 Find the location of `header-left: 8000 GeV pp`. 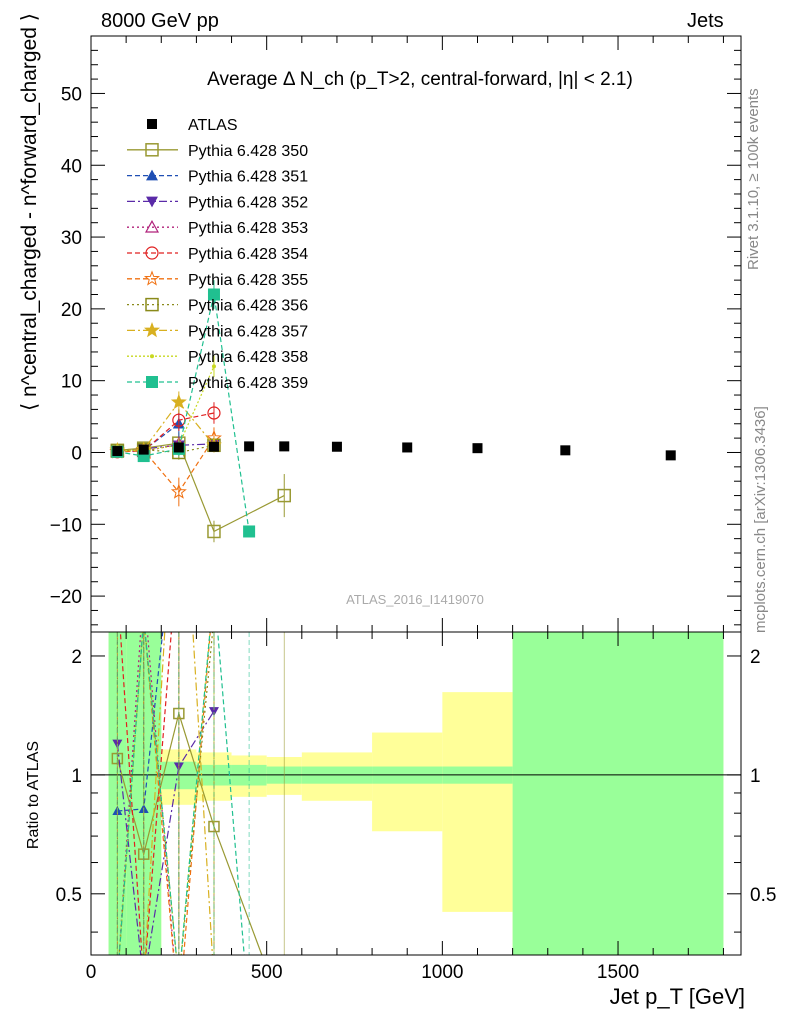

header-left: 8000 GeV pp is located at coordinates (160, 21).